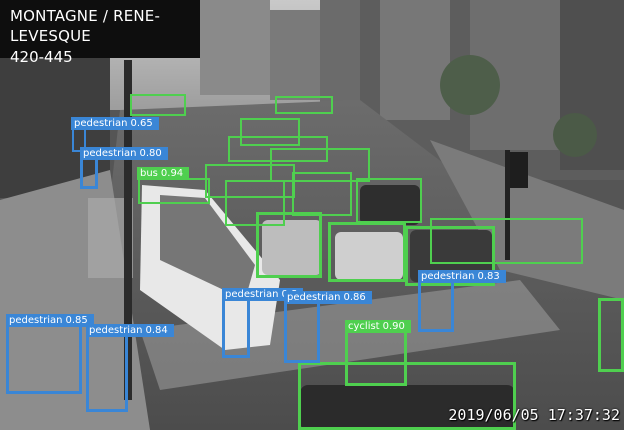 The width and height of the screenshot is (624, 430). Describe the element at coordinates (115, 123) in the screenshot. I see `detection-label: pedestrian 0.65` at that location.